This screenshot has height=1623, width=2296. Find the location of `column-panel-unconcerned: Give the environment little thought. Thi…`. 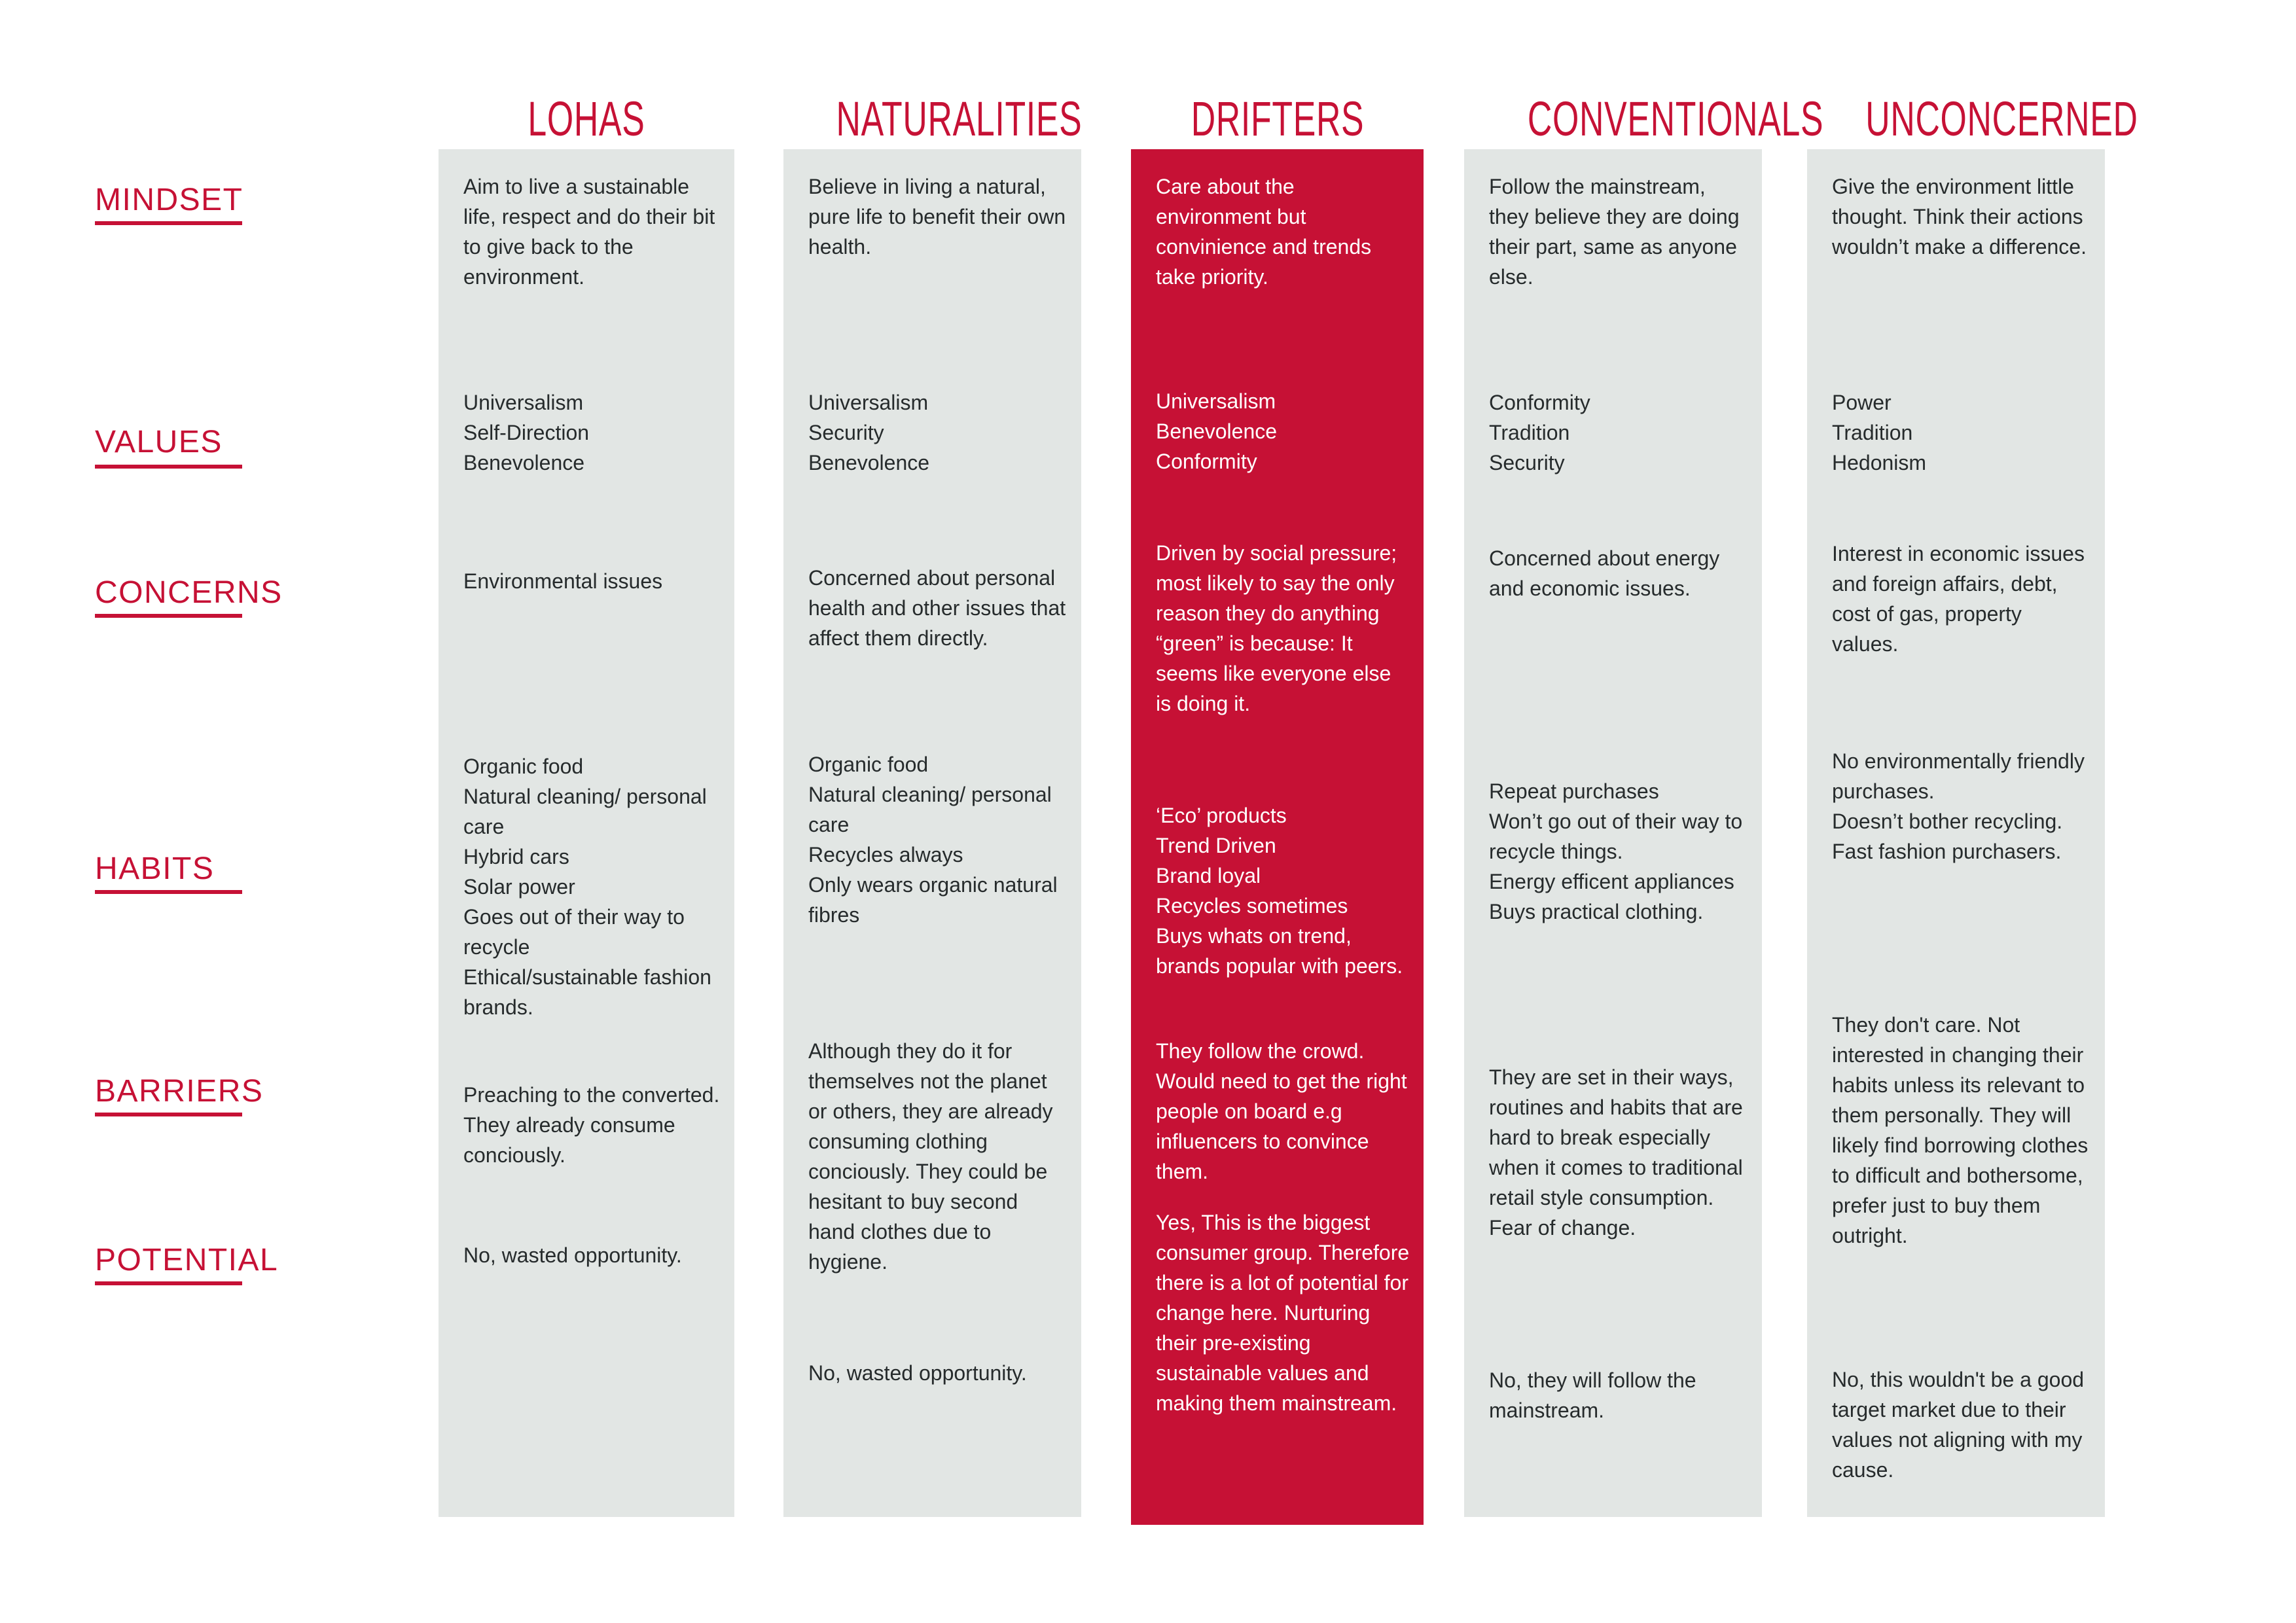

column-panel-unconcerned: Give the environment little thought. Thi… is located at coordinates (1956, 833).